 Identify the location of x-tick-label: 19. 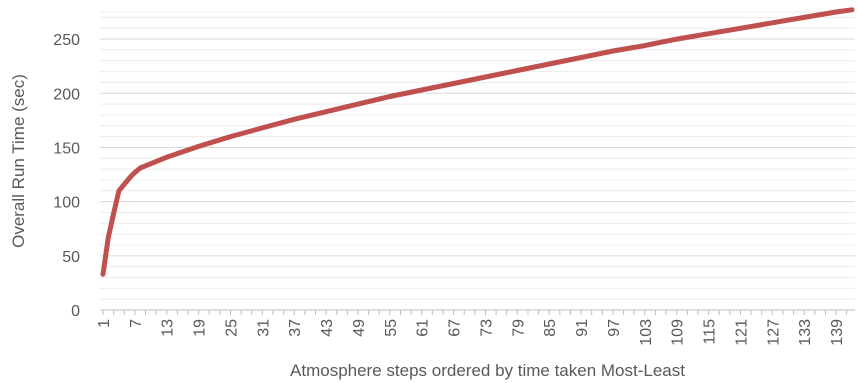
(200, 328).